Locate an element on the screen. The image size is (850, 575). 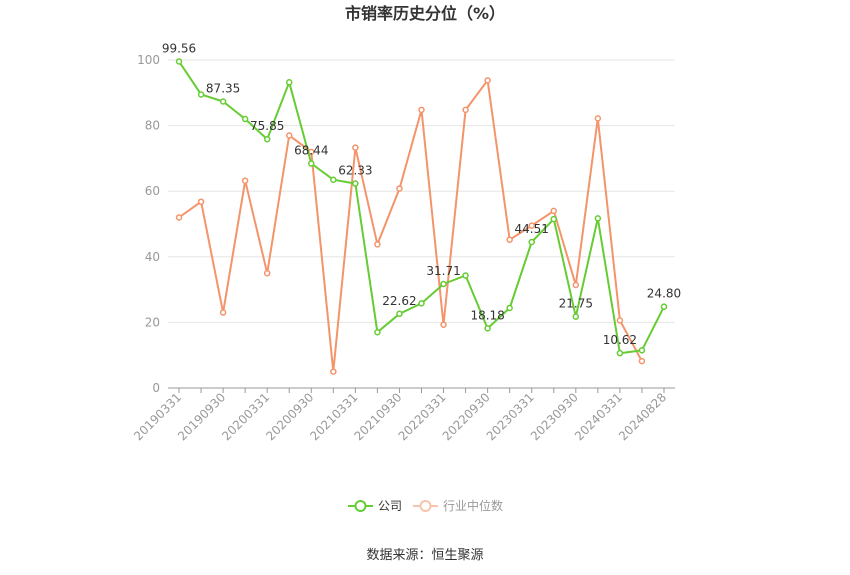
data-label: 18.18 is located at coordinates (487, 315).